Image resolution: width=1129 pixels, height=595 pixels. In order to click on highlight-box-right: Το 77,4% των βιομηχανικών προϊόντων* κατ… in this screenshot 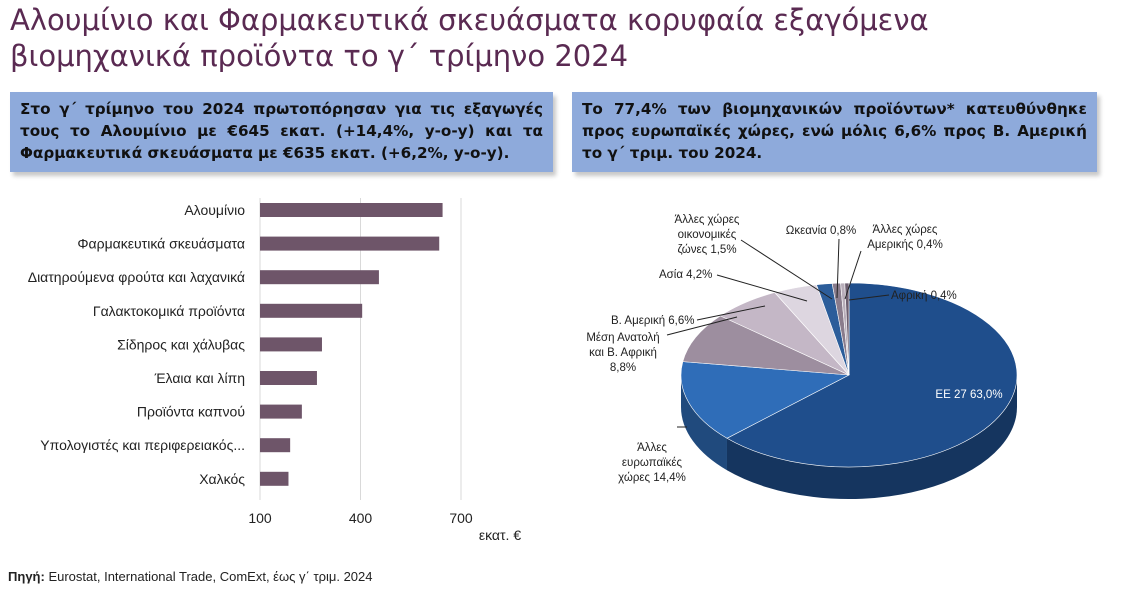, I will do `click(834, 132)`.